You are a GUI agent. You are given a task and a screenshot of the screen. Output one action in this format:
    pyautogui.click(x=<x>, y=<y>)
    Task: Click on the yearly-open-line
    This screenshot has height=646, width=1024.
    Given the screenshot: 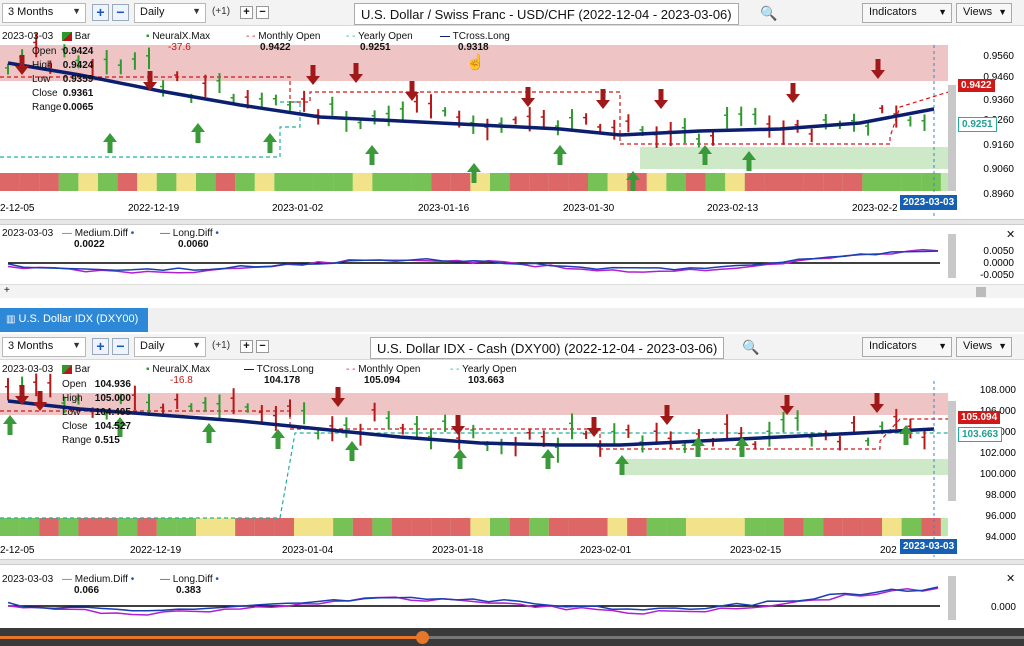 What is the action you would take?
    pyautogui.click(x=479, y=475)
    